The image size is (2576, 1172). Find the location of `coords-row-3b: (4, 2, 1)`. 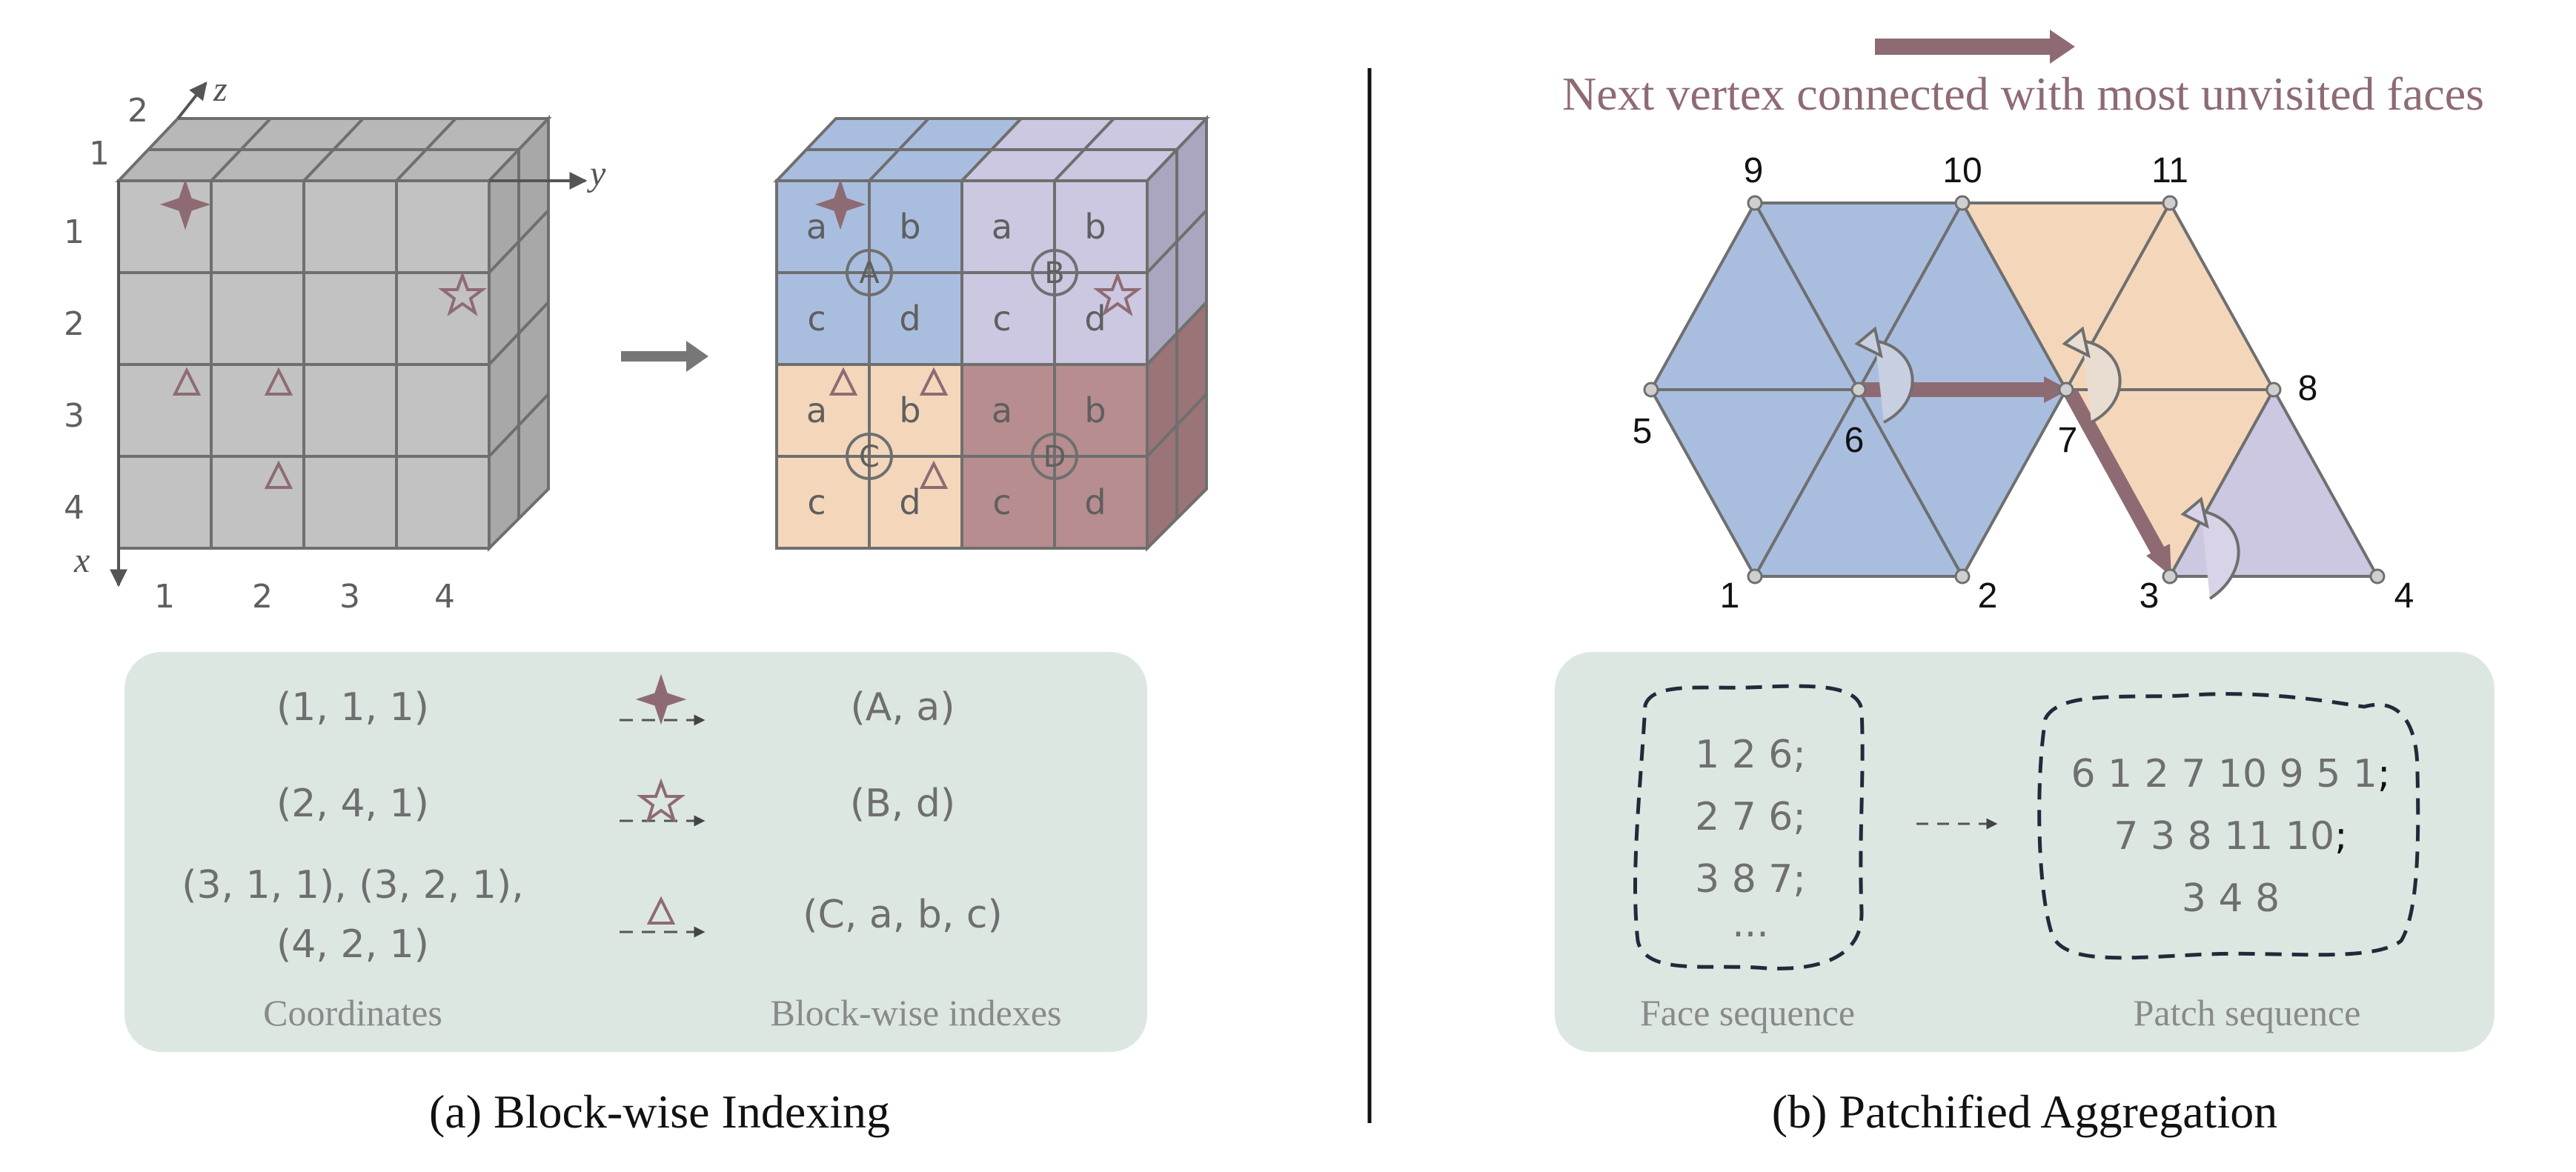

coords-row-3b: (4, 2, 1) is located at coordinates (352, 944).